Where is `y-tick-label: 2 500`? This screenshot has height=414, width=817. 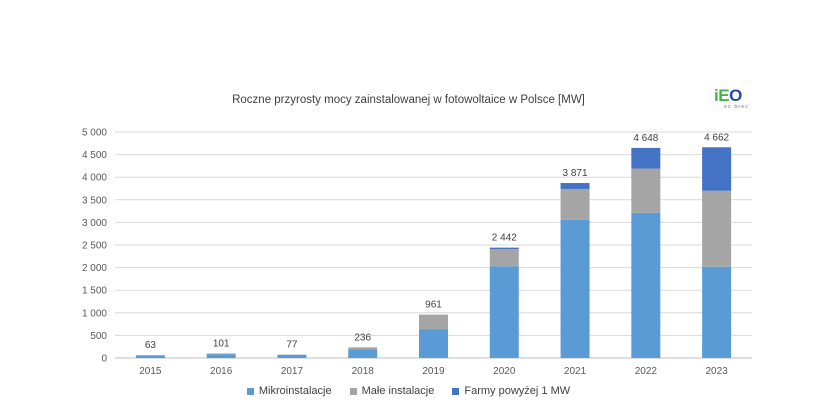
y-tick-label: 2 500 is located at coordinates (94, 246).